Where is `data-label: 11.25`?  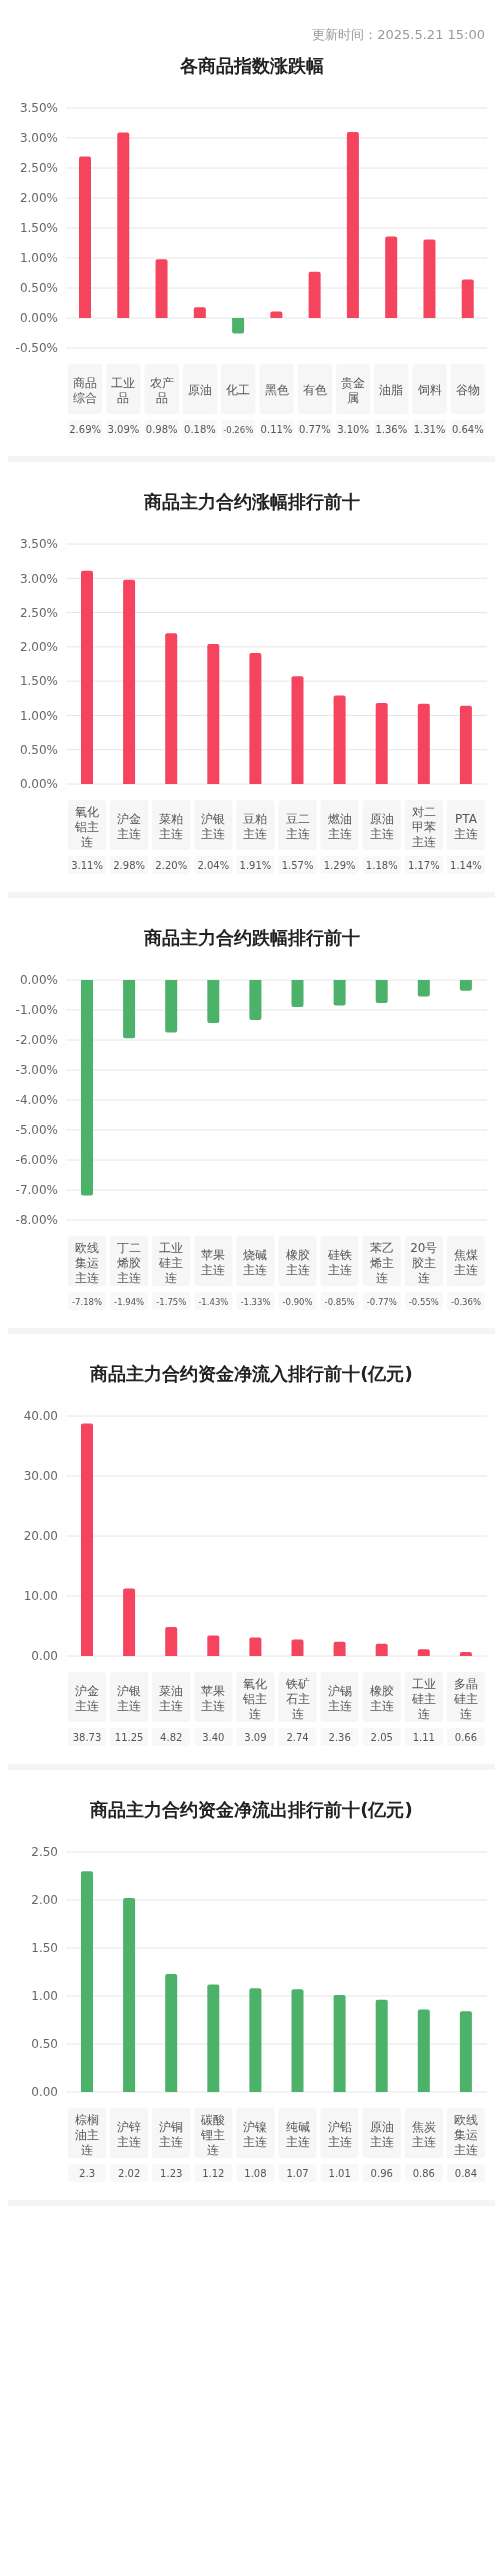
data-label: 11.25 is located at coordinates (129, 1737).